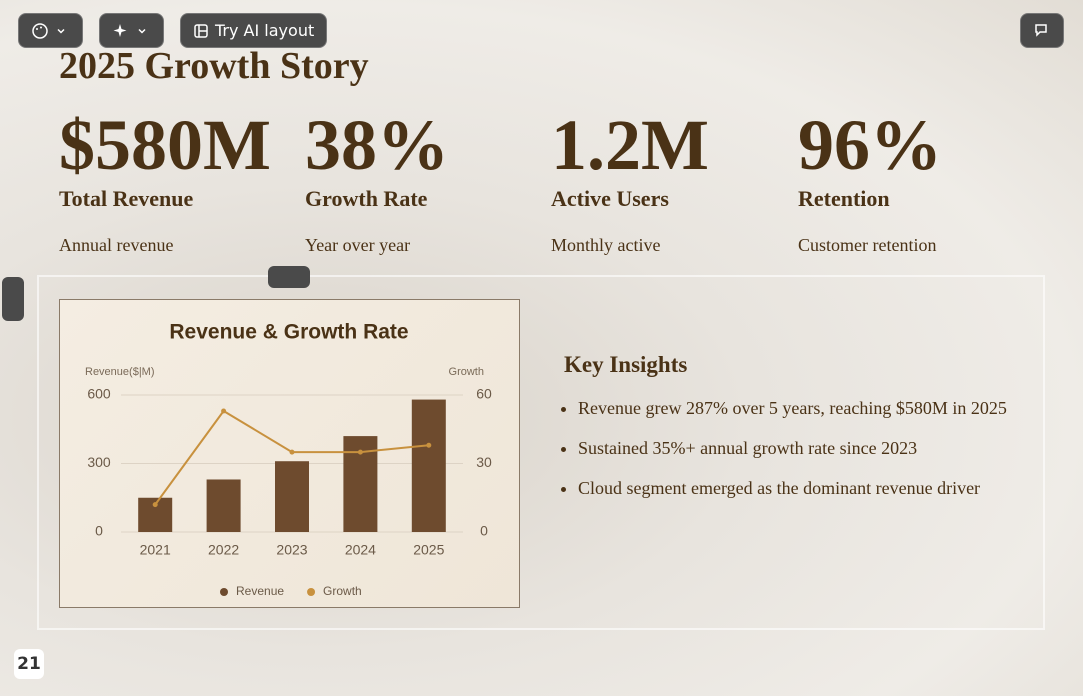 The height and width of the screenshot is (696, 1083). I want to click on comment-button, so click(1042, 30).